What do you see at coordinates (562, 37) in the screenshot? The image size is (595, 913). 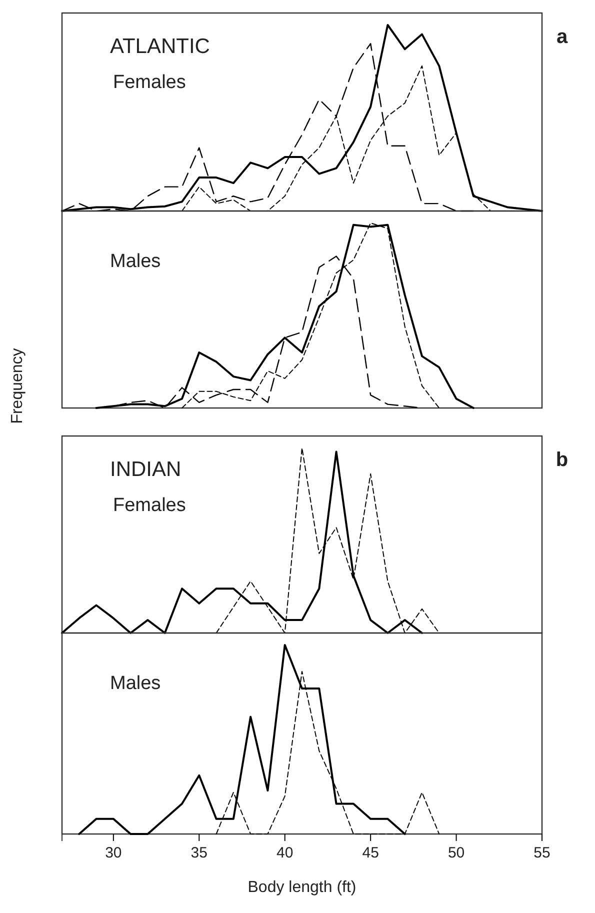 I see `text: a` at bounding box center [562, 37].